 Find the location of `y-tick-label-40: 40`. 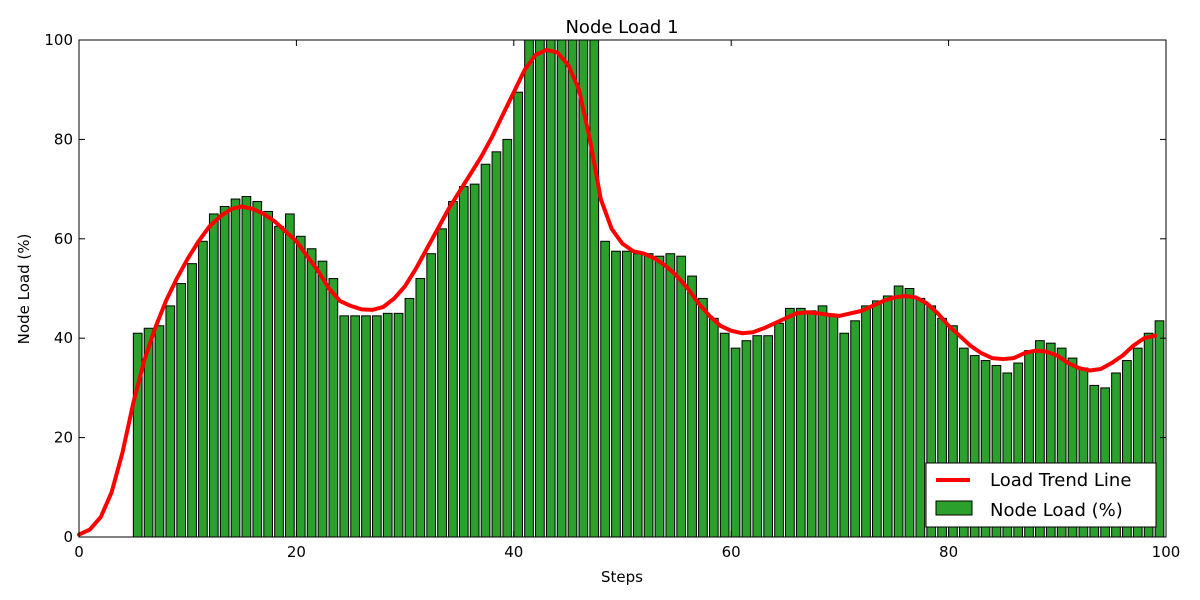

y-tick-label-40: 40 is located at coordinates (63, 338).